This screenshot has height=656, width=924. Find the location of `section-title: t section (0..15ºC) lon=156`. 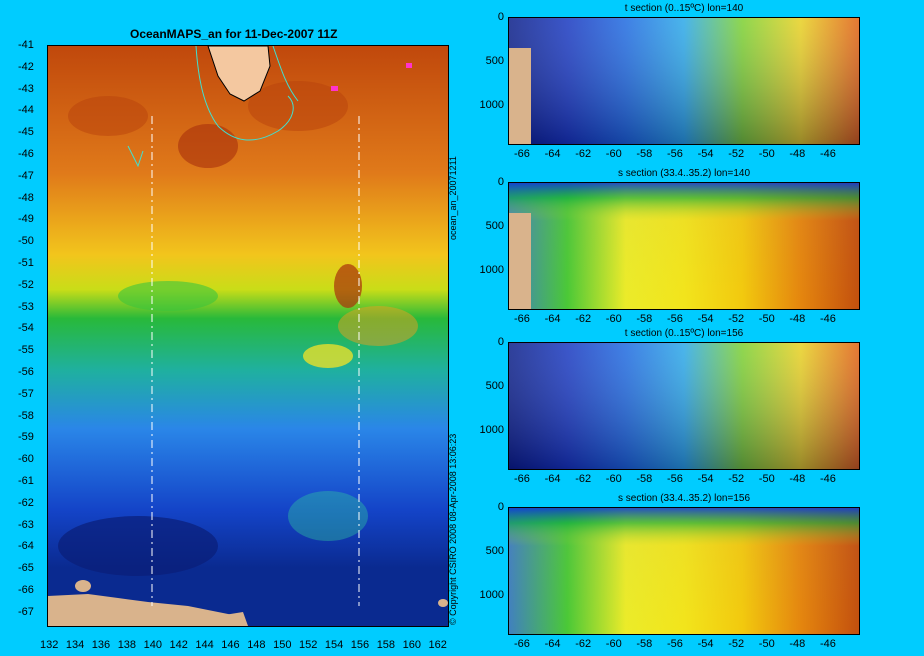

section-title: t section (0..15ºC) lon=156 is located at coordinates (684, 333).